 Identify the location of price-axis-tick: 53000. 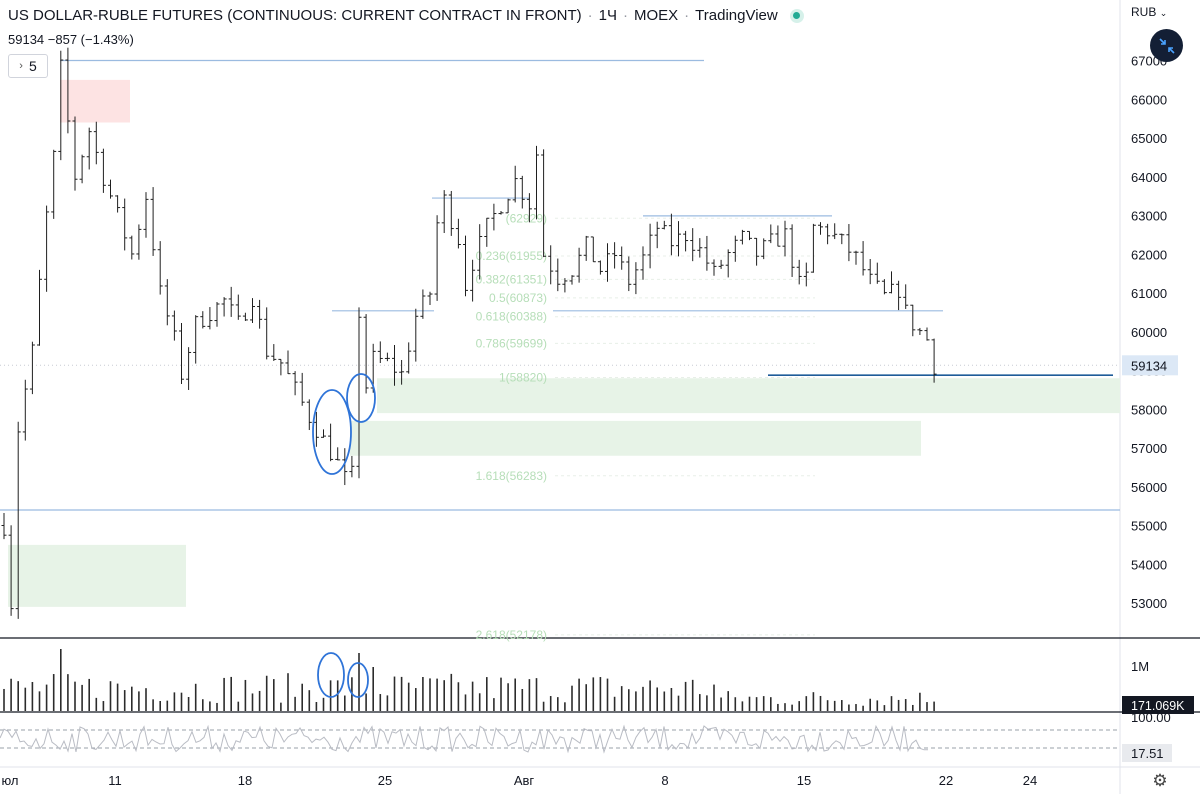
(1149, 603).